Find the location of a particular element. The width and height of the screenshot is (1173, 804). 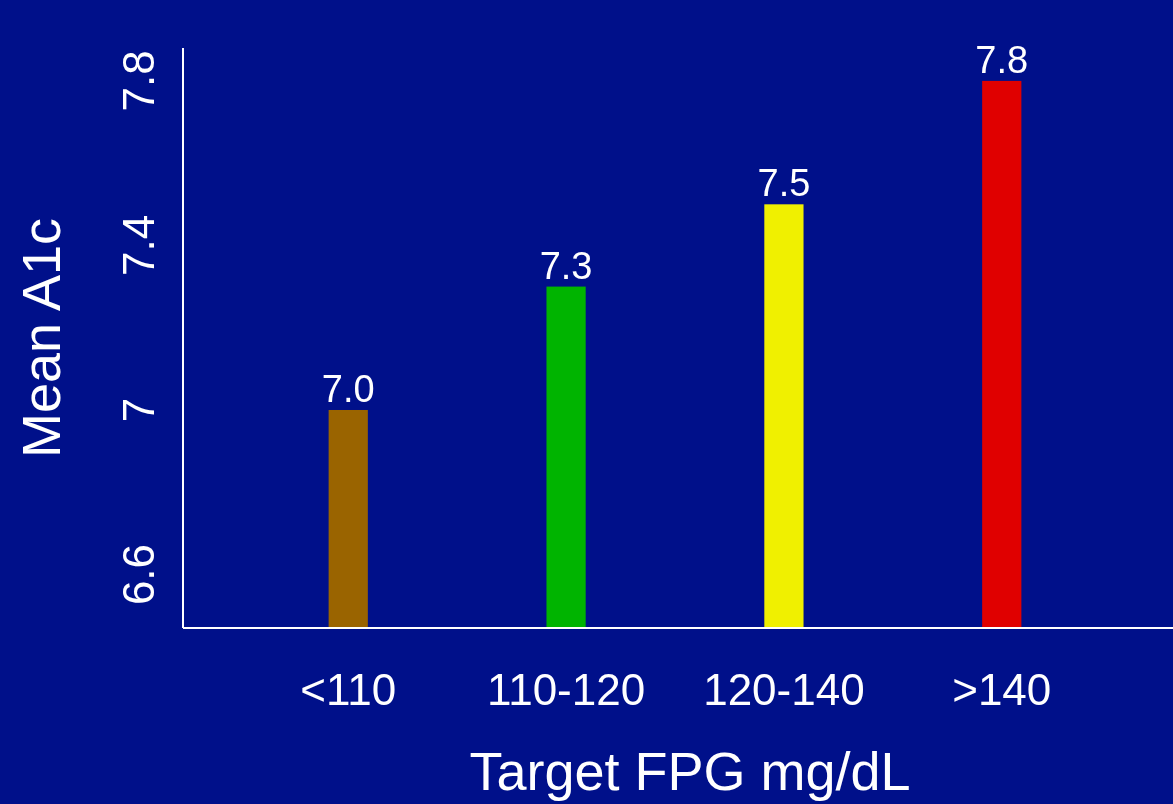

y-tick-label: 7 is located at coordinates (138, 410).